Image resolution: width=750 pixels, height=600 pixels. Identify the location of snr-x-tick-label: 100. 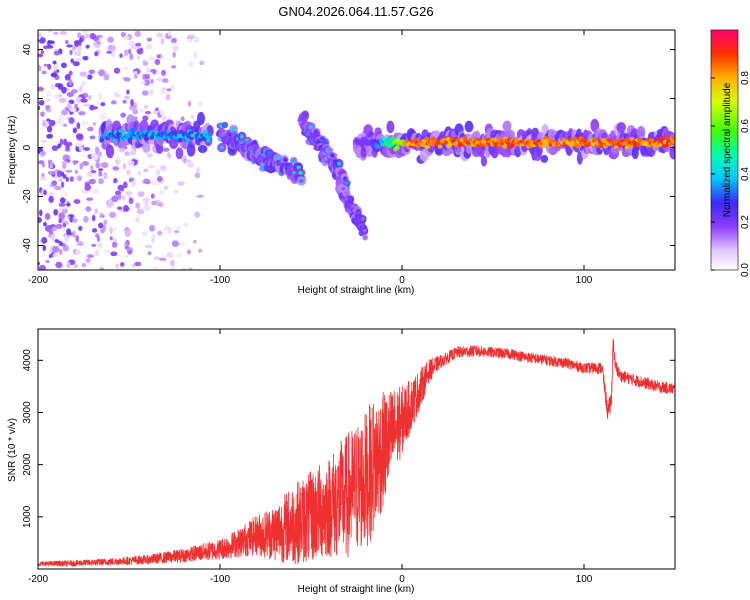
(584, 579).